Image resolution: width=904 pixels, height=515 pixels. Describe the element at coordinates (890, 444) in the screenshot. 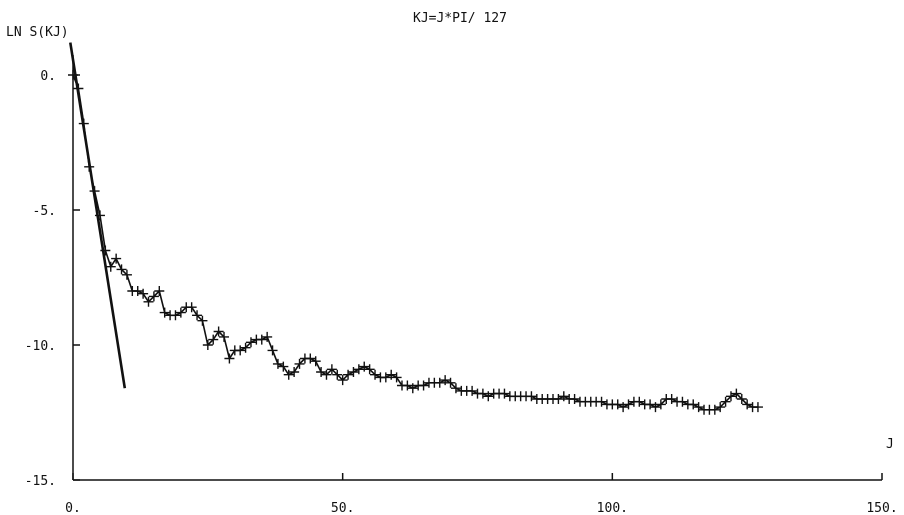

I see `x-axis-label: J` at that location.